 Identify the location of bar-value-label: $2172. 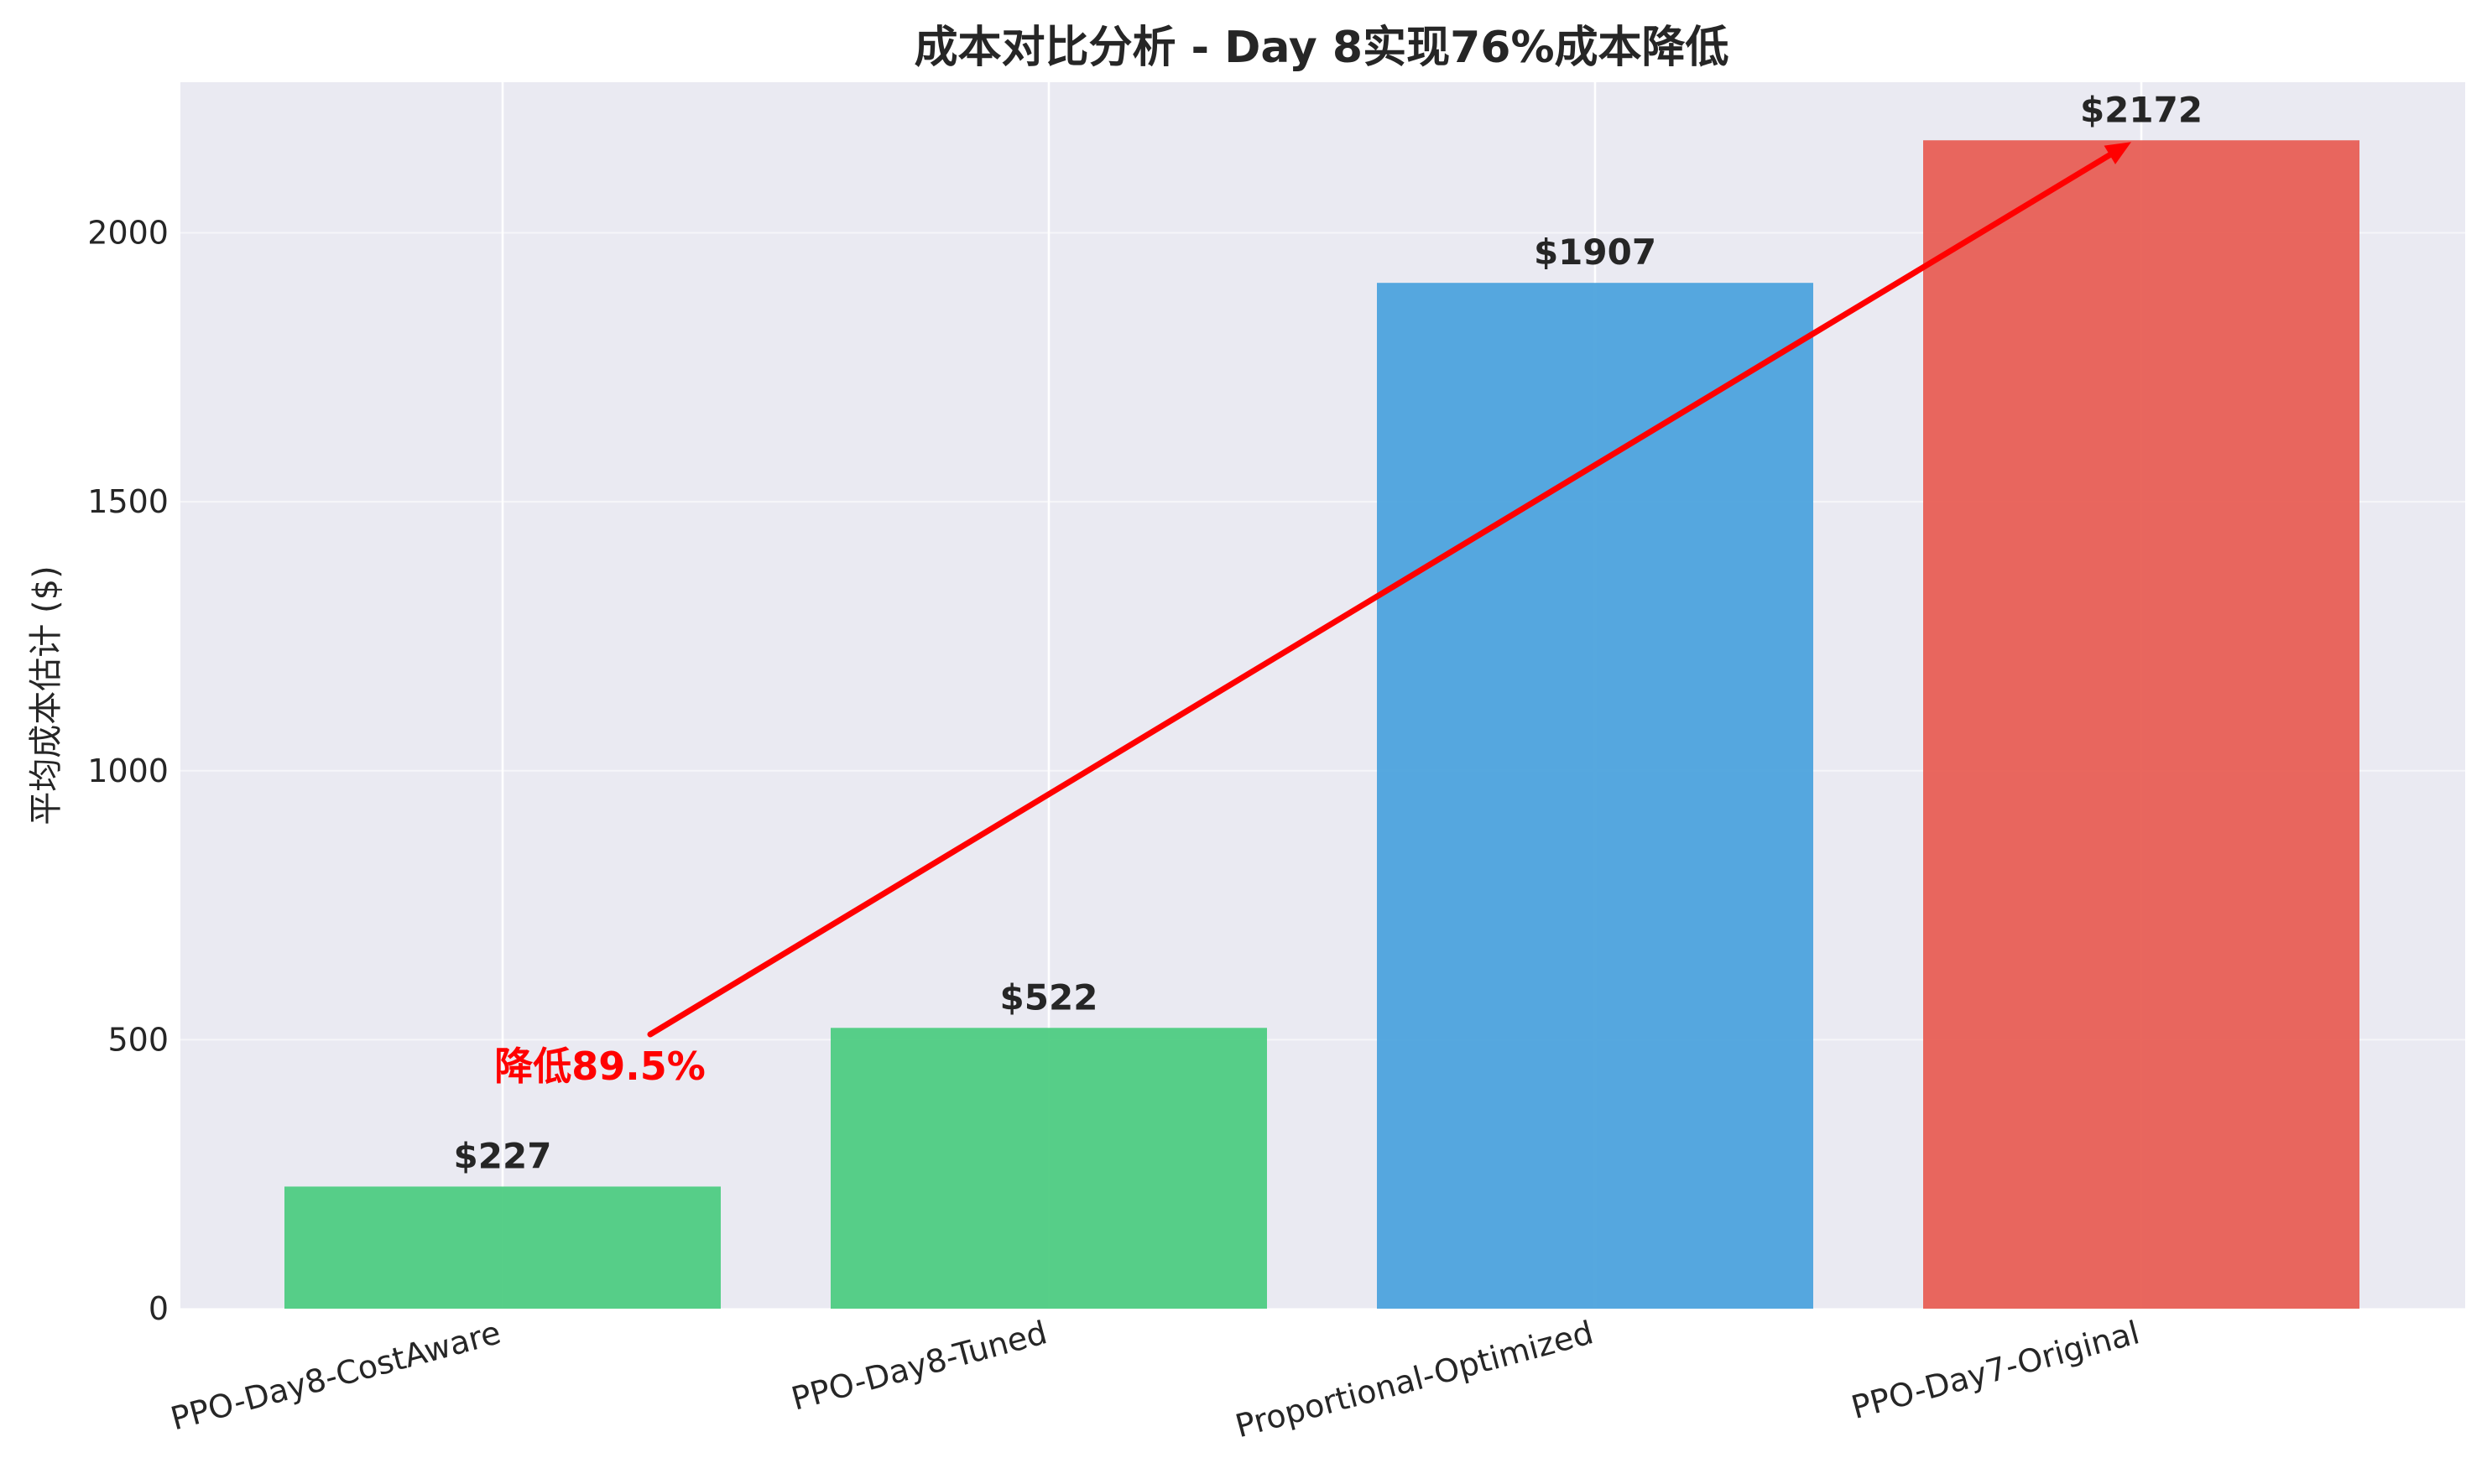
(2141, 109).